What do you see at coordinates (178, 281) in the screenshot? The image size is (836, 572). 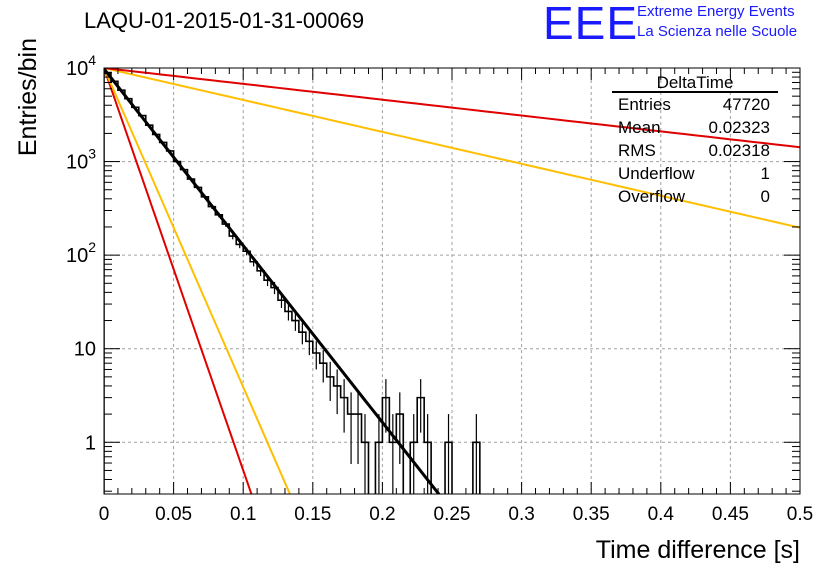 I see `reference-curve-red-steep` at bounding box center [178, 281].